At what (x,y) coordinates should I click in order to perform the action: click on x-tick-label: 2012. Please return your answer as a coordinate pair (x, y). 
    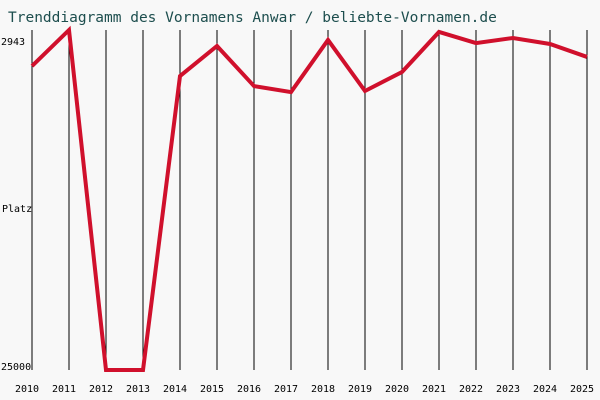
    Looking at the image, I should click on (101, 389).